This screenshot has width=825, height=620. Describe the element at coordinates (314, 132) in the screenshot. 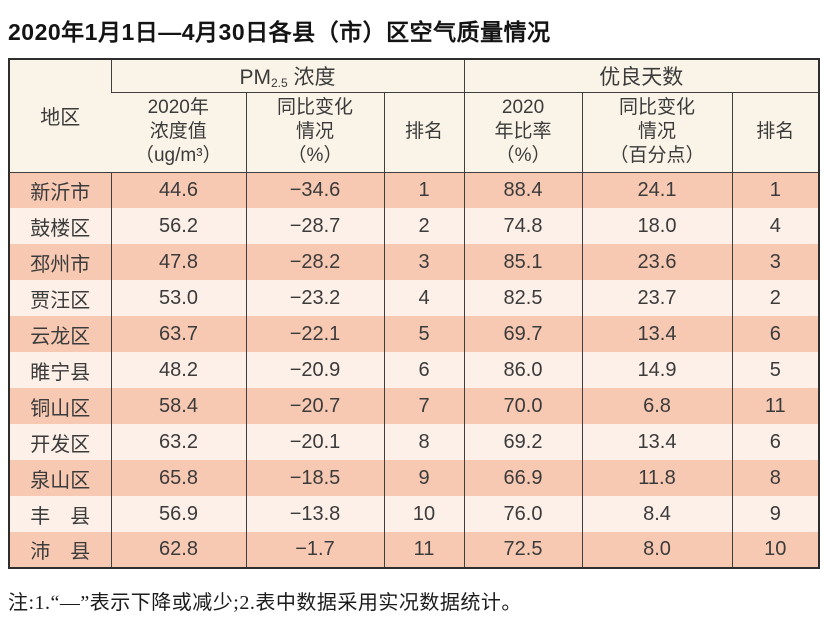

I see `header-pm-change: 同比变化 情况 （%）` at that location.